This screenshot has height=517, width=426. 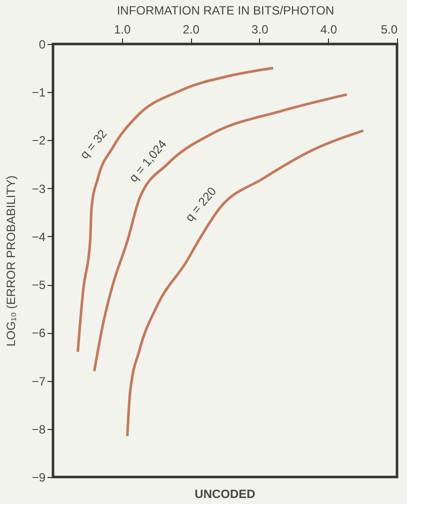 What do you see at coordinates (225, 11) in the screenshot?
I see `x-axis-title: INFORMATION RATE IN BITS/PHOTON` at bounding box center [225, 11].